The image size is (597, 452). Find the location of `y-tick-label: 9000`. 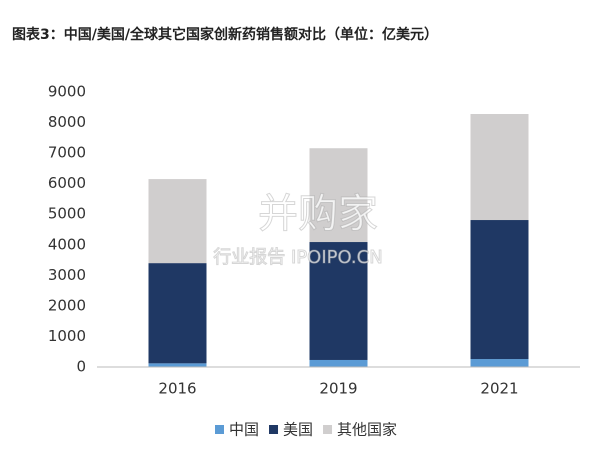

y-tick-label: 9000 is located at coordinates (67, 92).